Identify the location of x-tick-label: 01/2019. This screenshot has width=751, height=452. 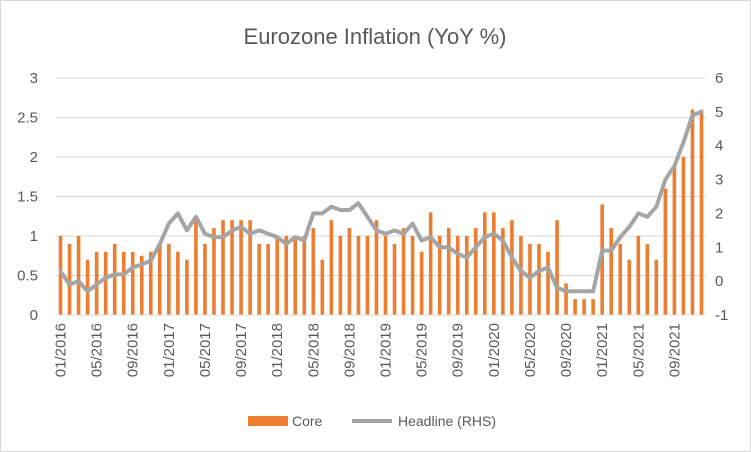
(386, 350).